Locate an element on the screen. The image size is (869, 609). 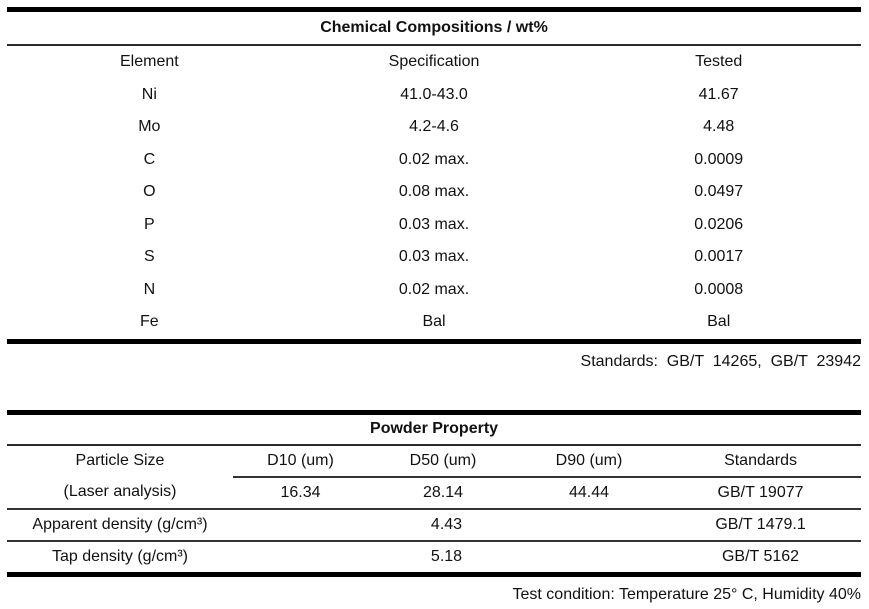
table-row: Fe Bal Bal is located at coordinates (434, 323).